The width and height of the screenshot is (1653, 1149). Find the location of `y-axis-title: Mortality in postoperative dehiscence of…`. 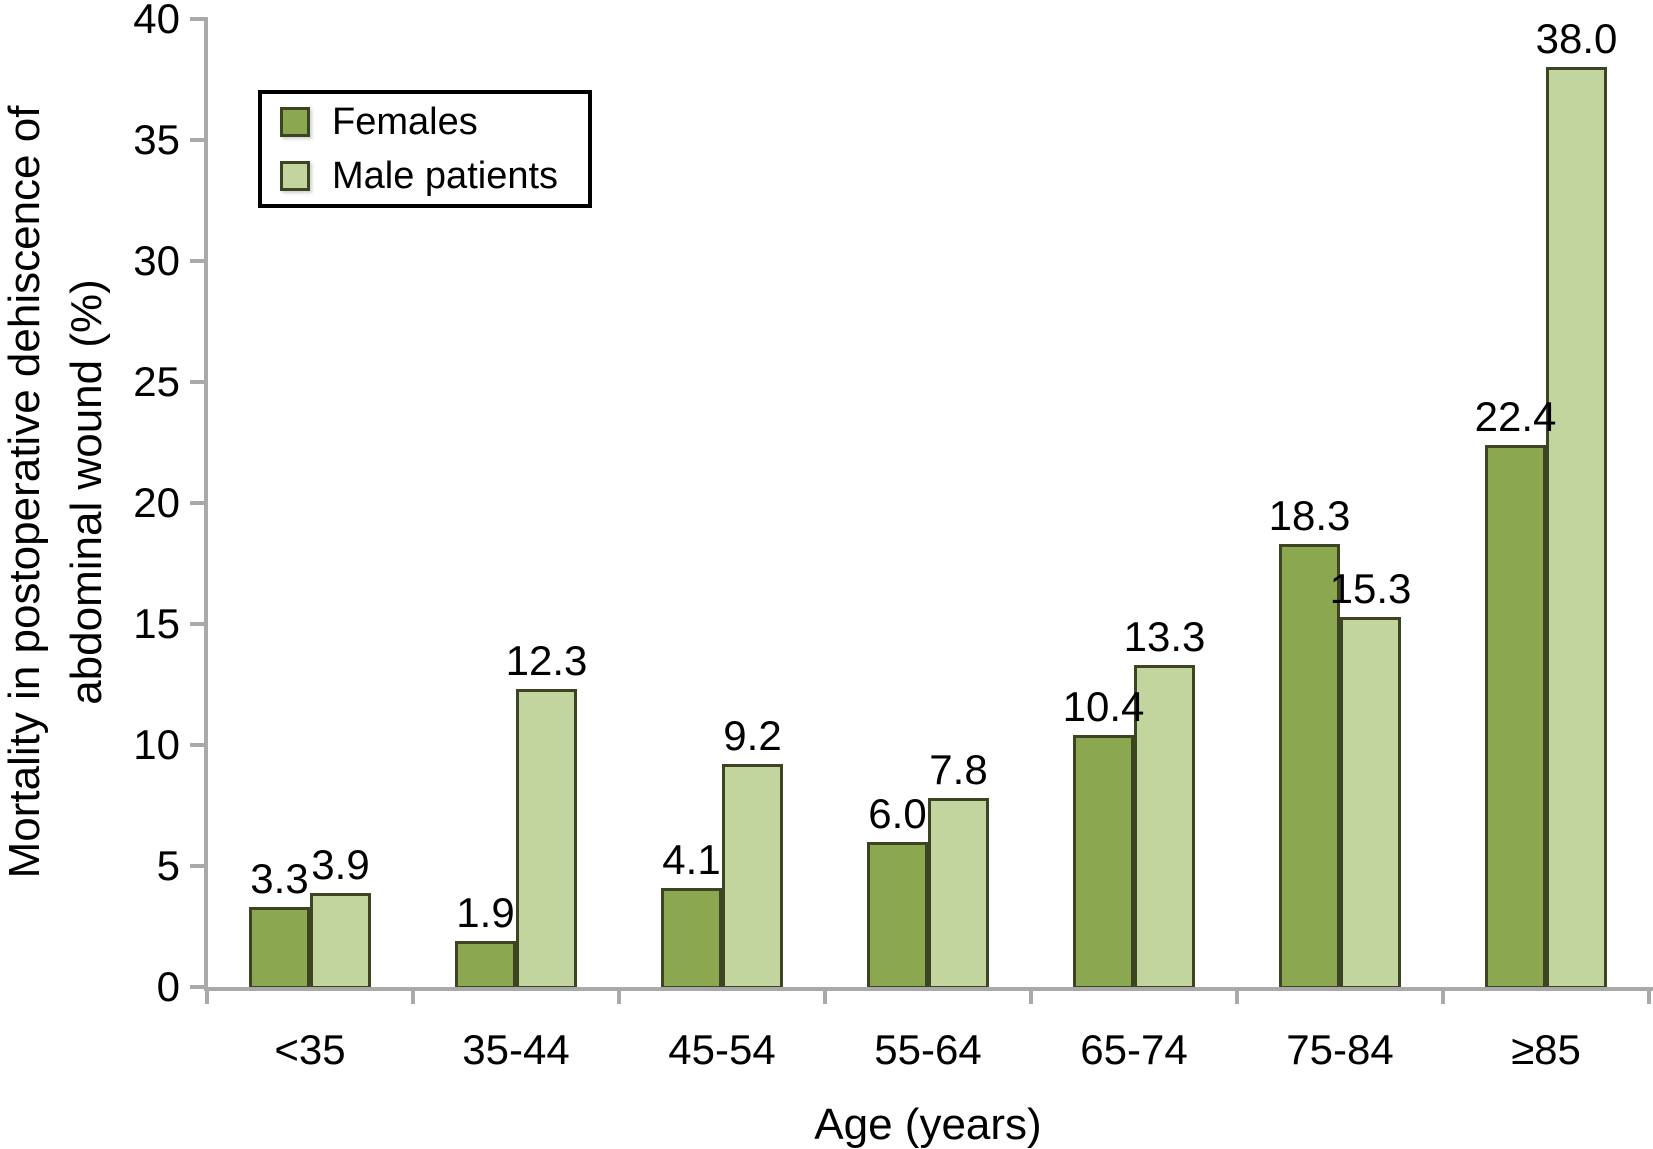

y-axis-title: Mortality in postoperative dehiscence of… is located at coordinates (59, 492).